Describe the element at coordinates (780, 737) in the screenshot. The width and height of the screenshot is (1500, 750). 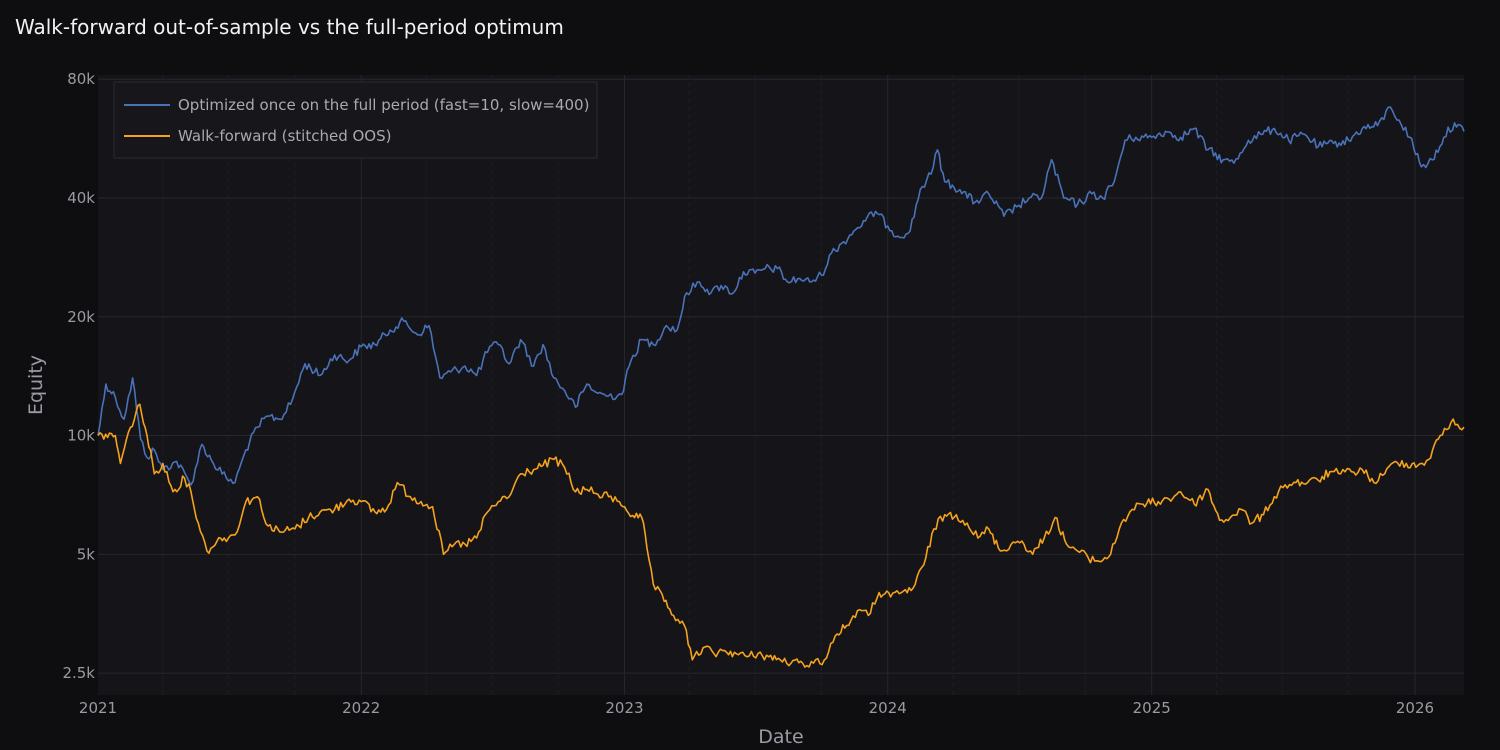
I see `x-axis-title: Date` at that location.